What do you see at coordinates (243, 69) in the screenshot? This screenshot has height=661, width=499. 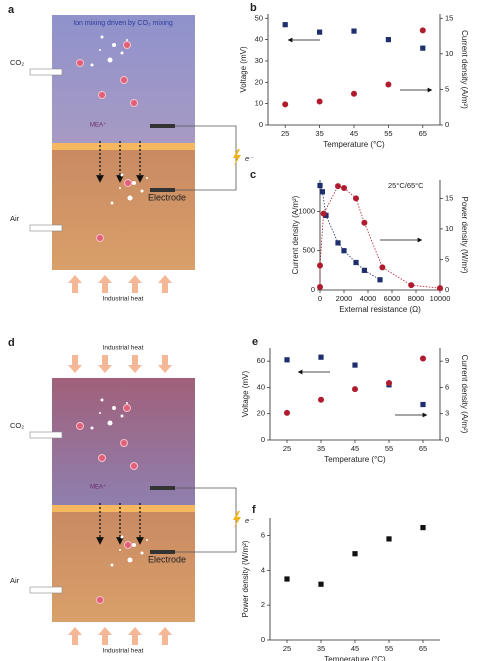 I see `y-axis-label: Voltage (mV)` at bounding box center [243, 69].